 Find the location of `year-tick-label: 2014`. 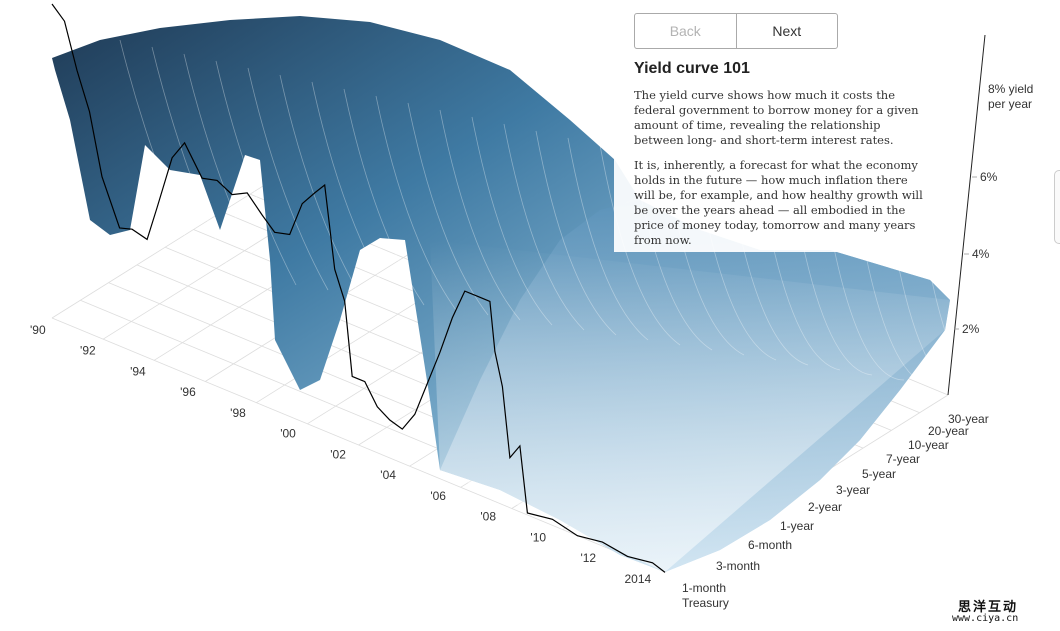

year-tick-label: 2014 is located at coordinates (637, 579).